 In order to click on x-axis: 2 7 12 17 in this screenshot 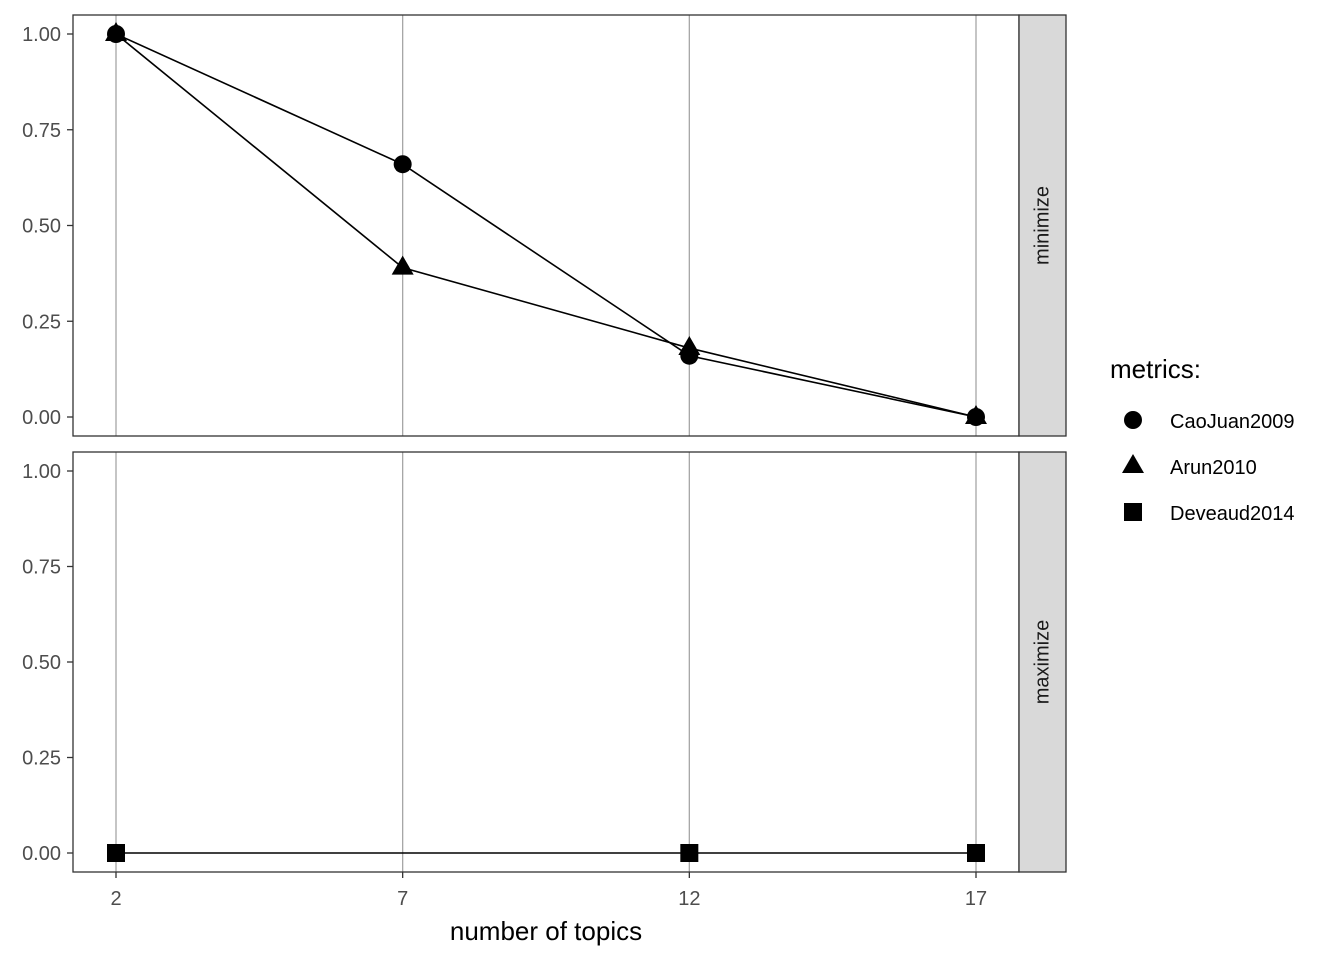, I will do `click(548, 891)`.